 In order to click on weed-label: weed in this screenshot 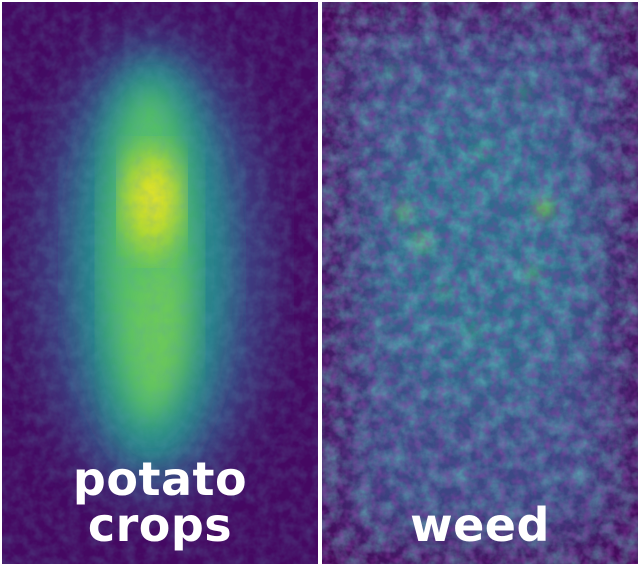, I will do `click(480, 525)`.